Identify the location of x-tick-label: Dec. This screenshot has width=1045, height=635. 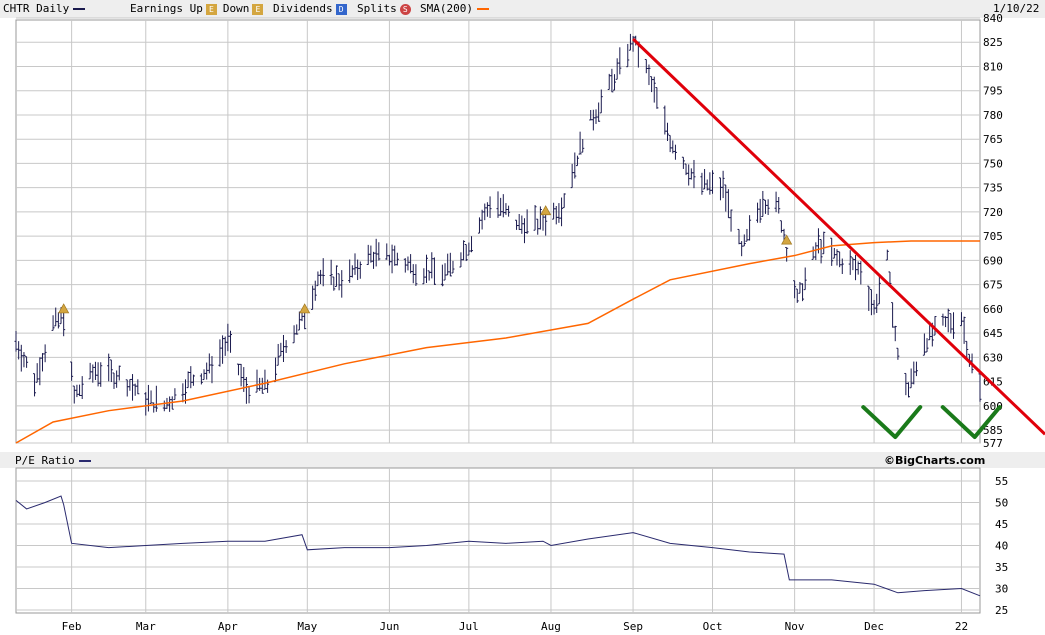
(874, 626).